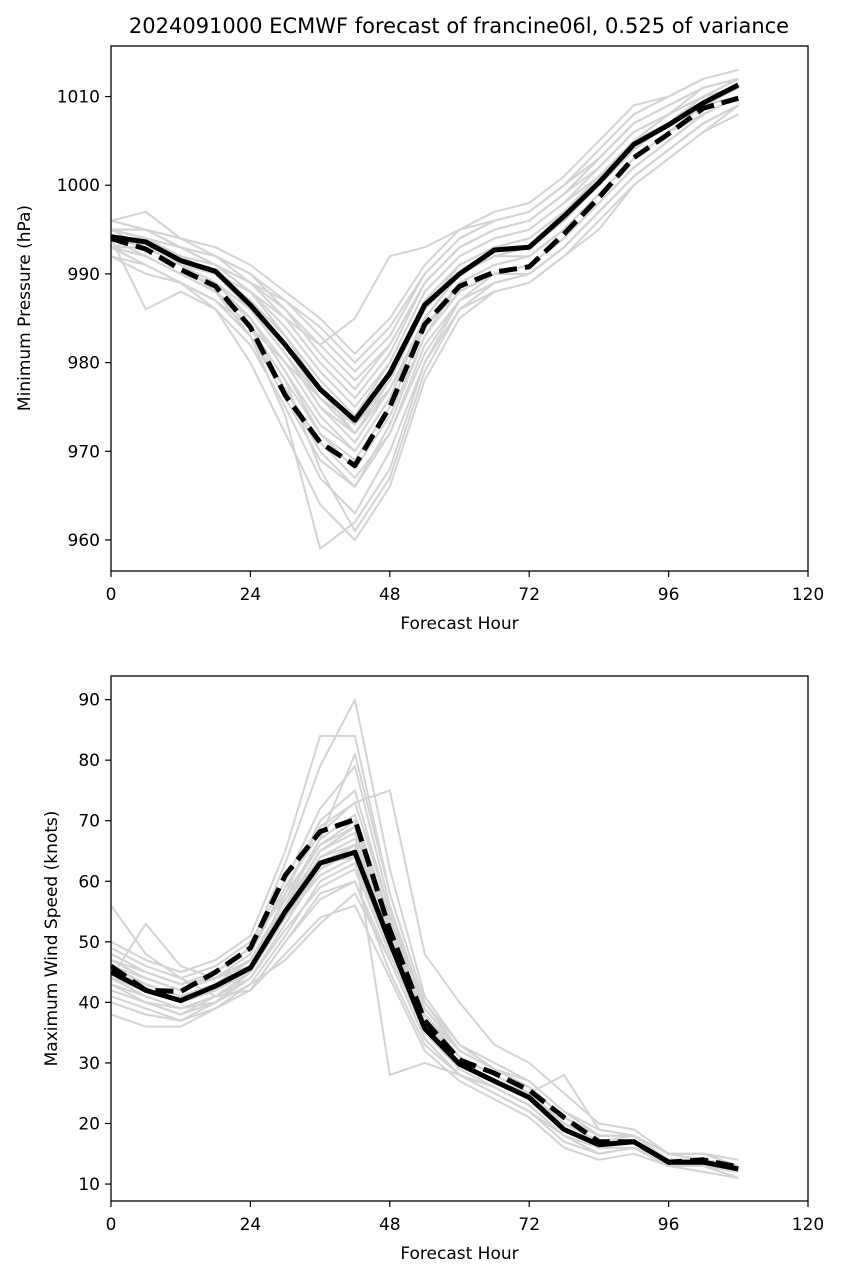 This screenshot has height=1279, width=868. What do you see at coordinates (84, 541) in the screenshot?
I see `pressure-y-tick-label: 960` at bounding box center [84, 541].